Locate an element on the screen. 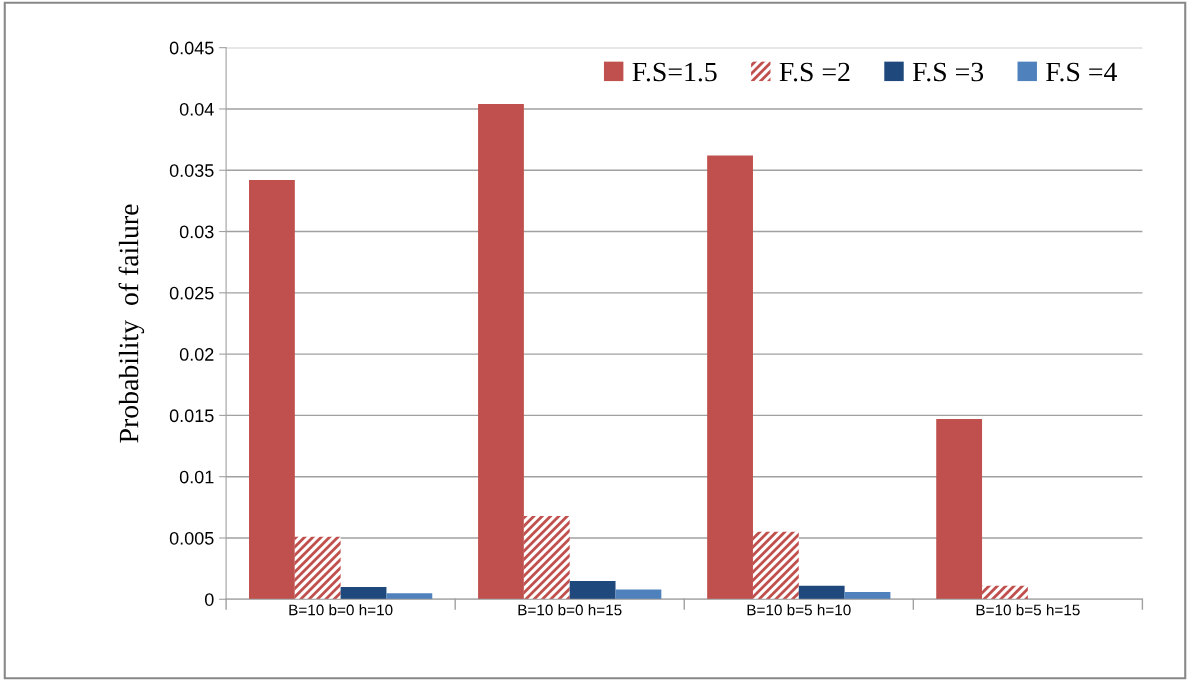 The width and height of the screenshot is (1190, 681). y-tick-label: 0.045 is located at coordinates (191, 48).